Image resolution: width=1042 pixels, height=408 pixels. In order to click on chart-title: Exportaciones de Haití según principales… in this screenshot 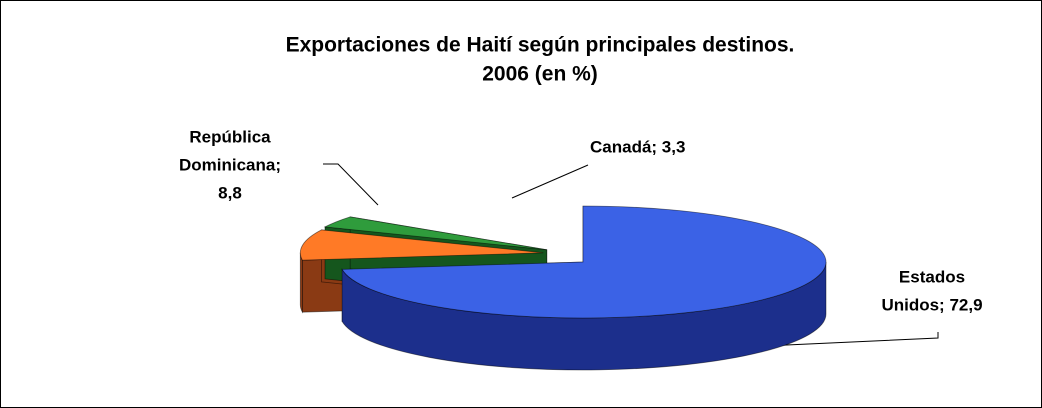, I will do `click(540, 45)`.